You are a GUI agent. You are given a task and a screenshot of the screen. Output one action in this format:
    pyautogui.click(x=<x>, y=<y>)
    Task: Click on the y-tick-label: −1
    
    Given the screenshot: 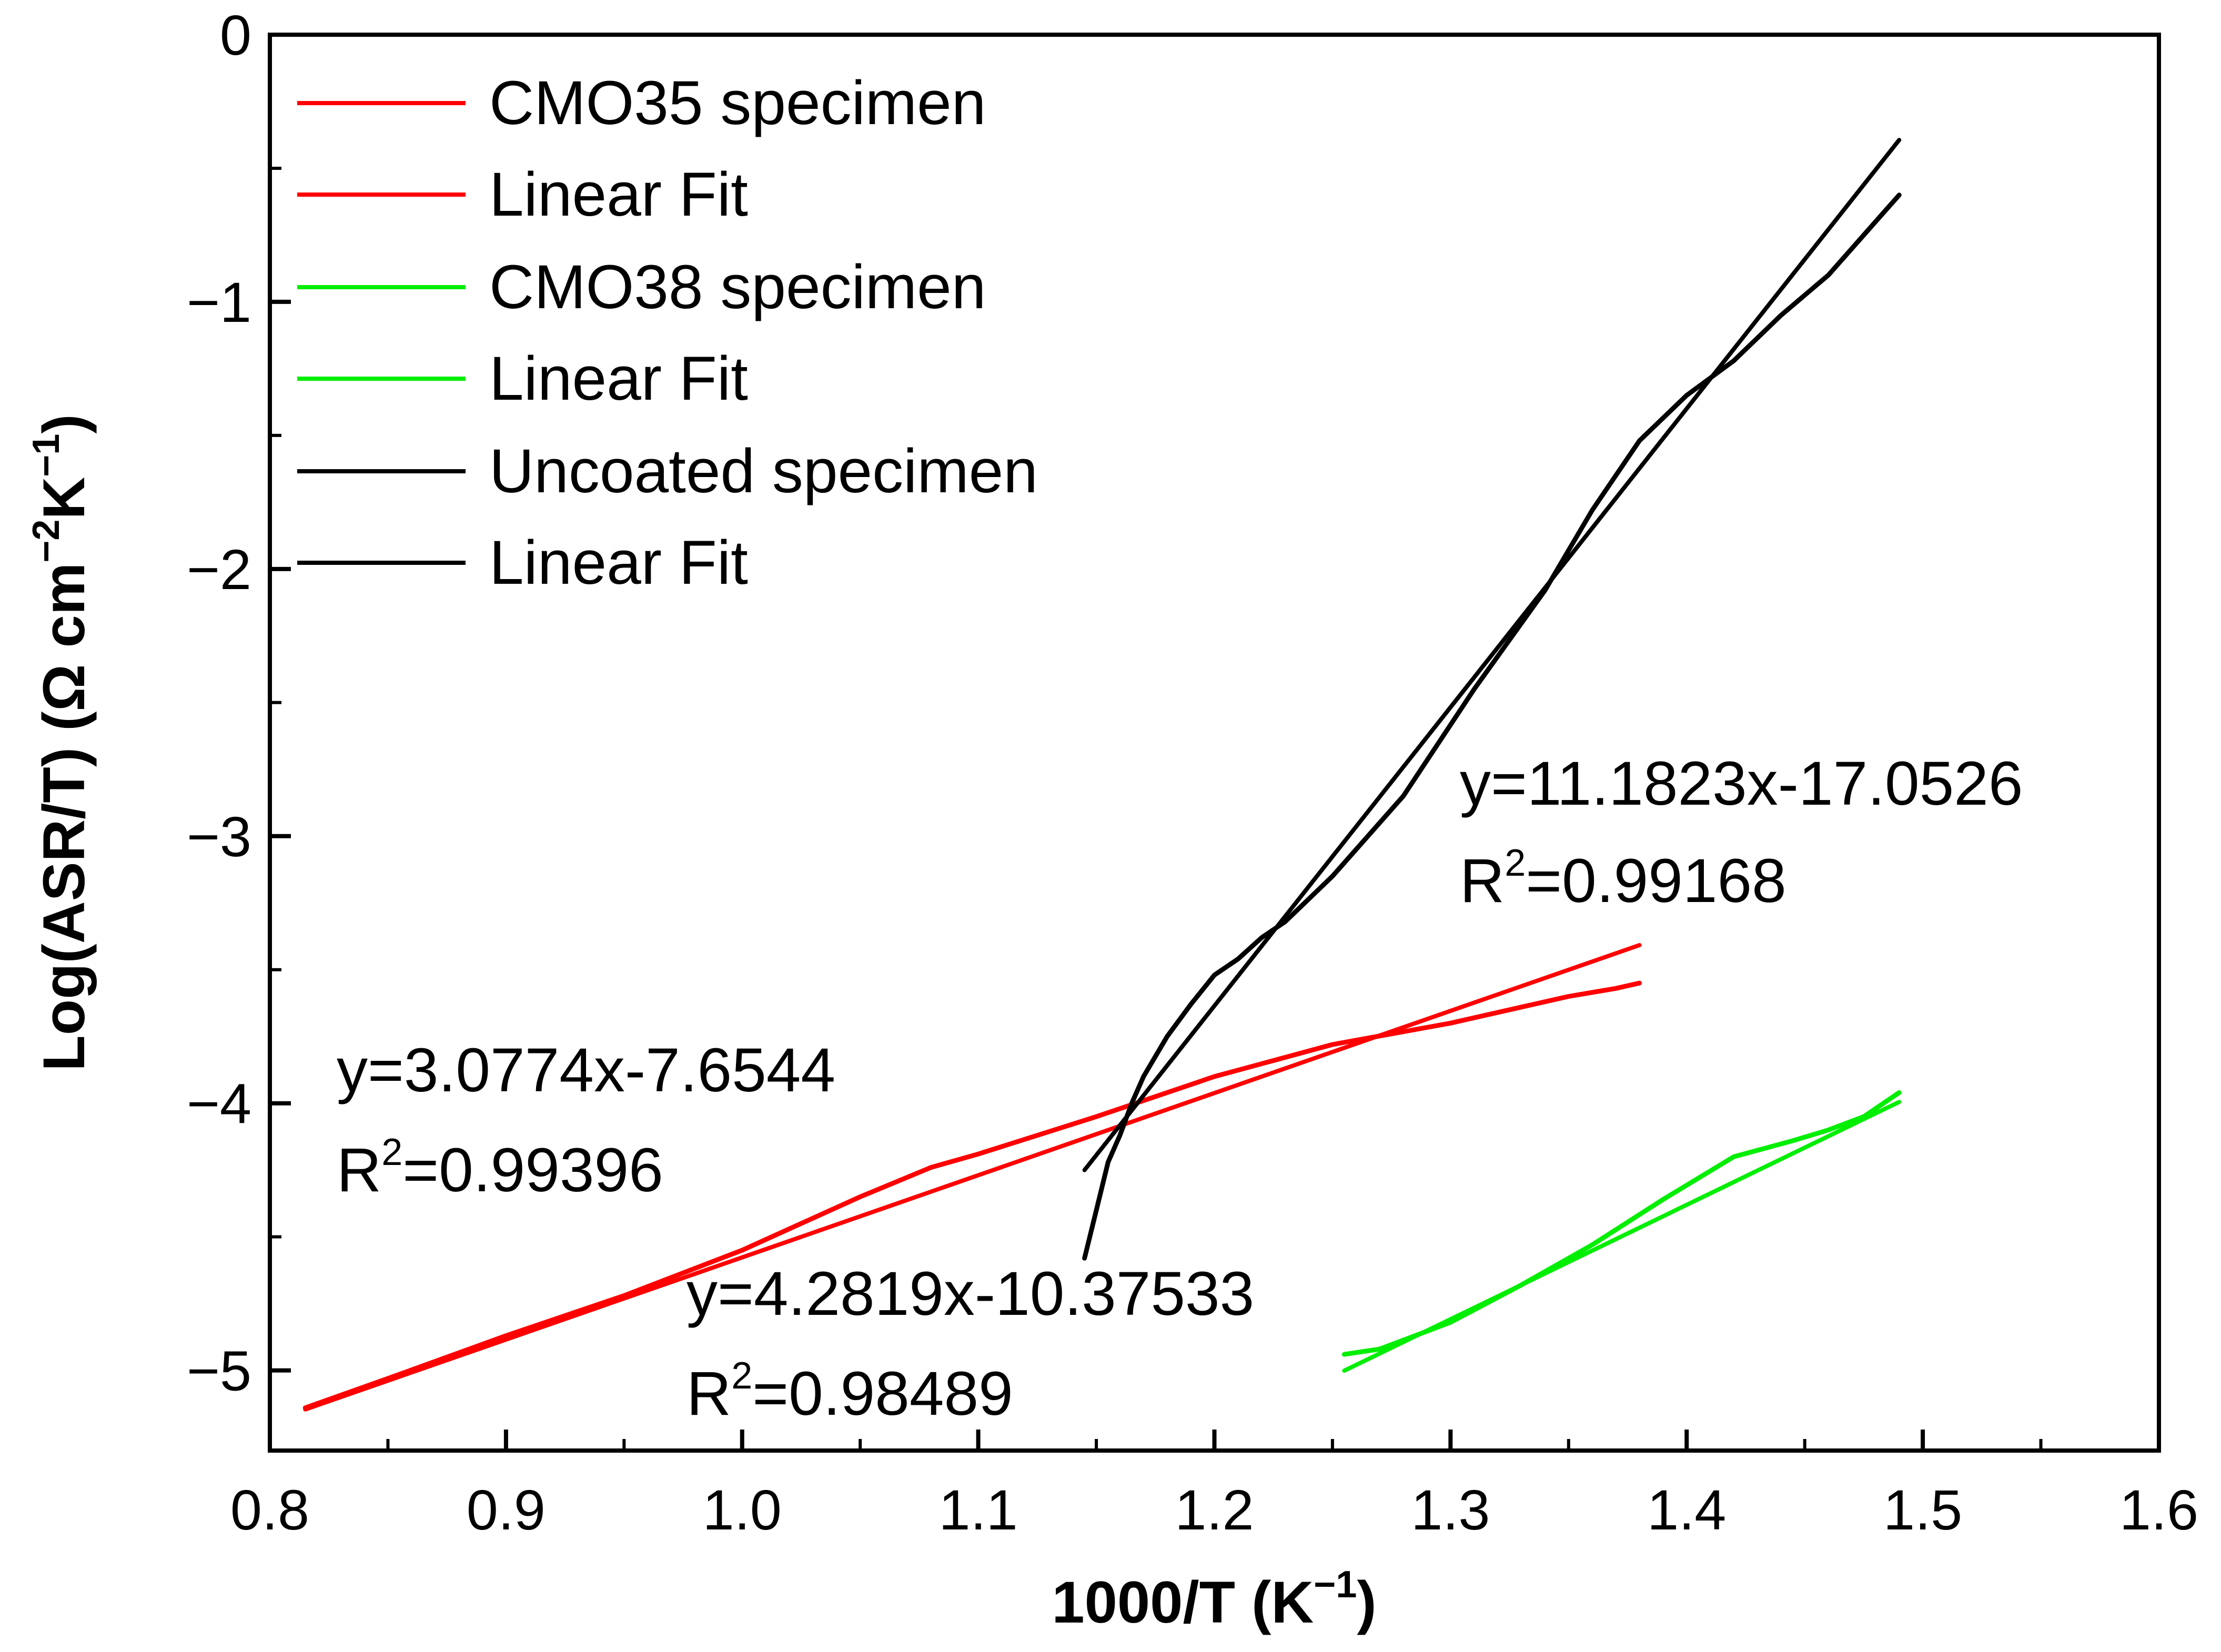 What is the action you would take?
    pyautogui.click(x=219, y=302)
    